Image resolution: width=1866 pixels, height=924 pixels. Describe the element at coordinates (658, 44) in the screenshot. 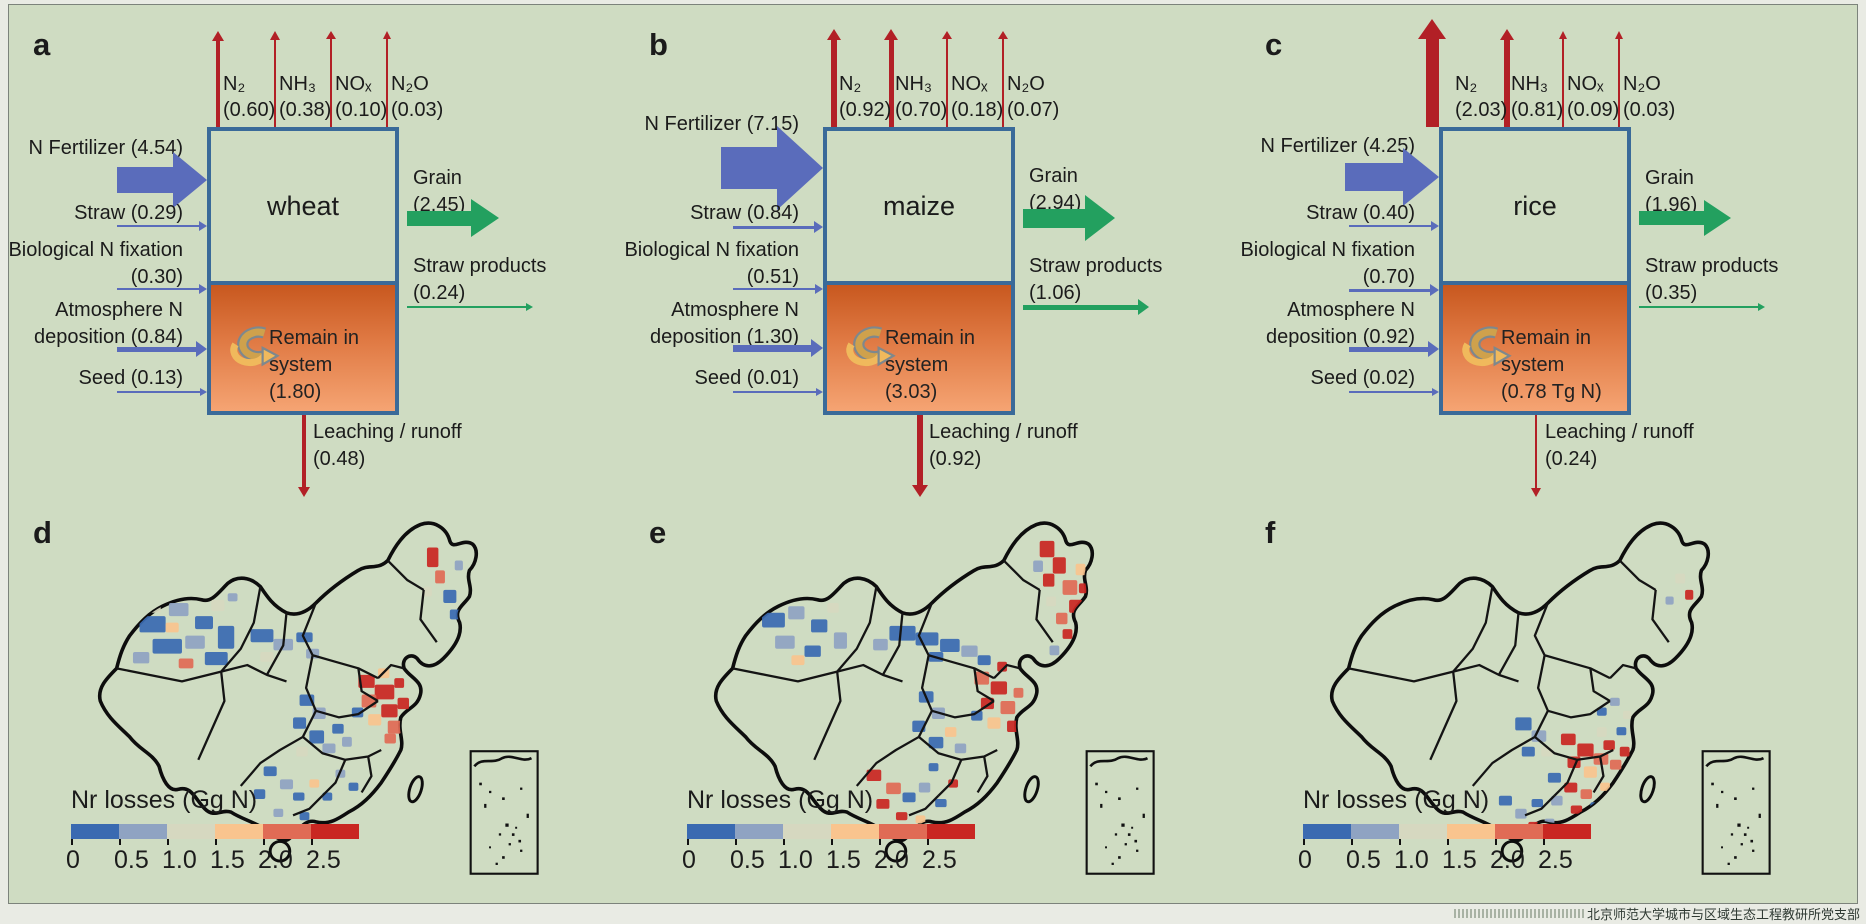

I see `panel-label-b: b` at that location.